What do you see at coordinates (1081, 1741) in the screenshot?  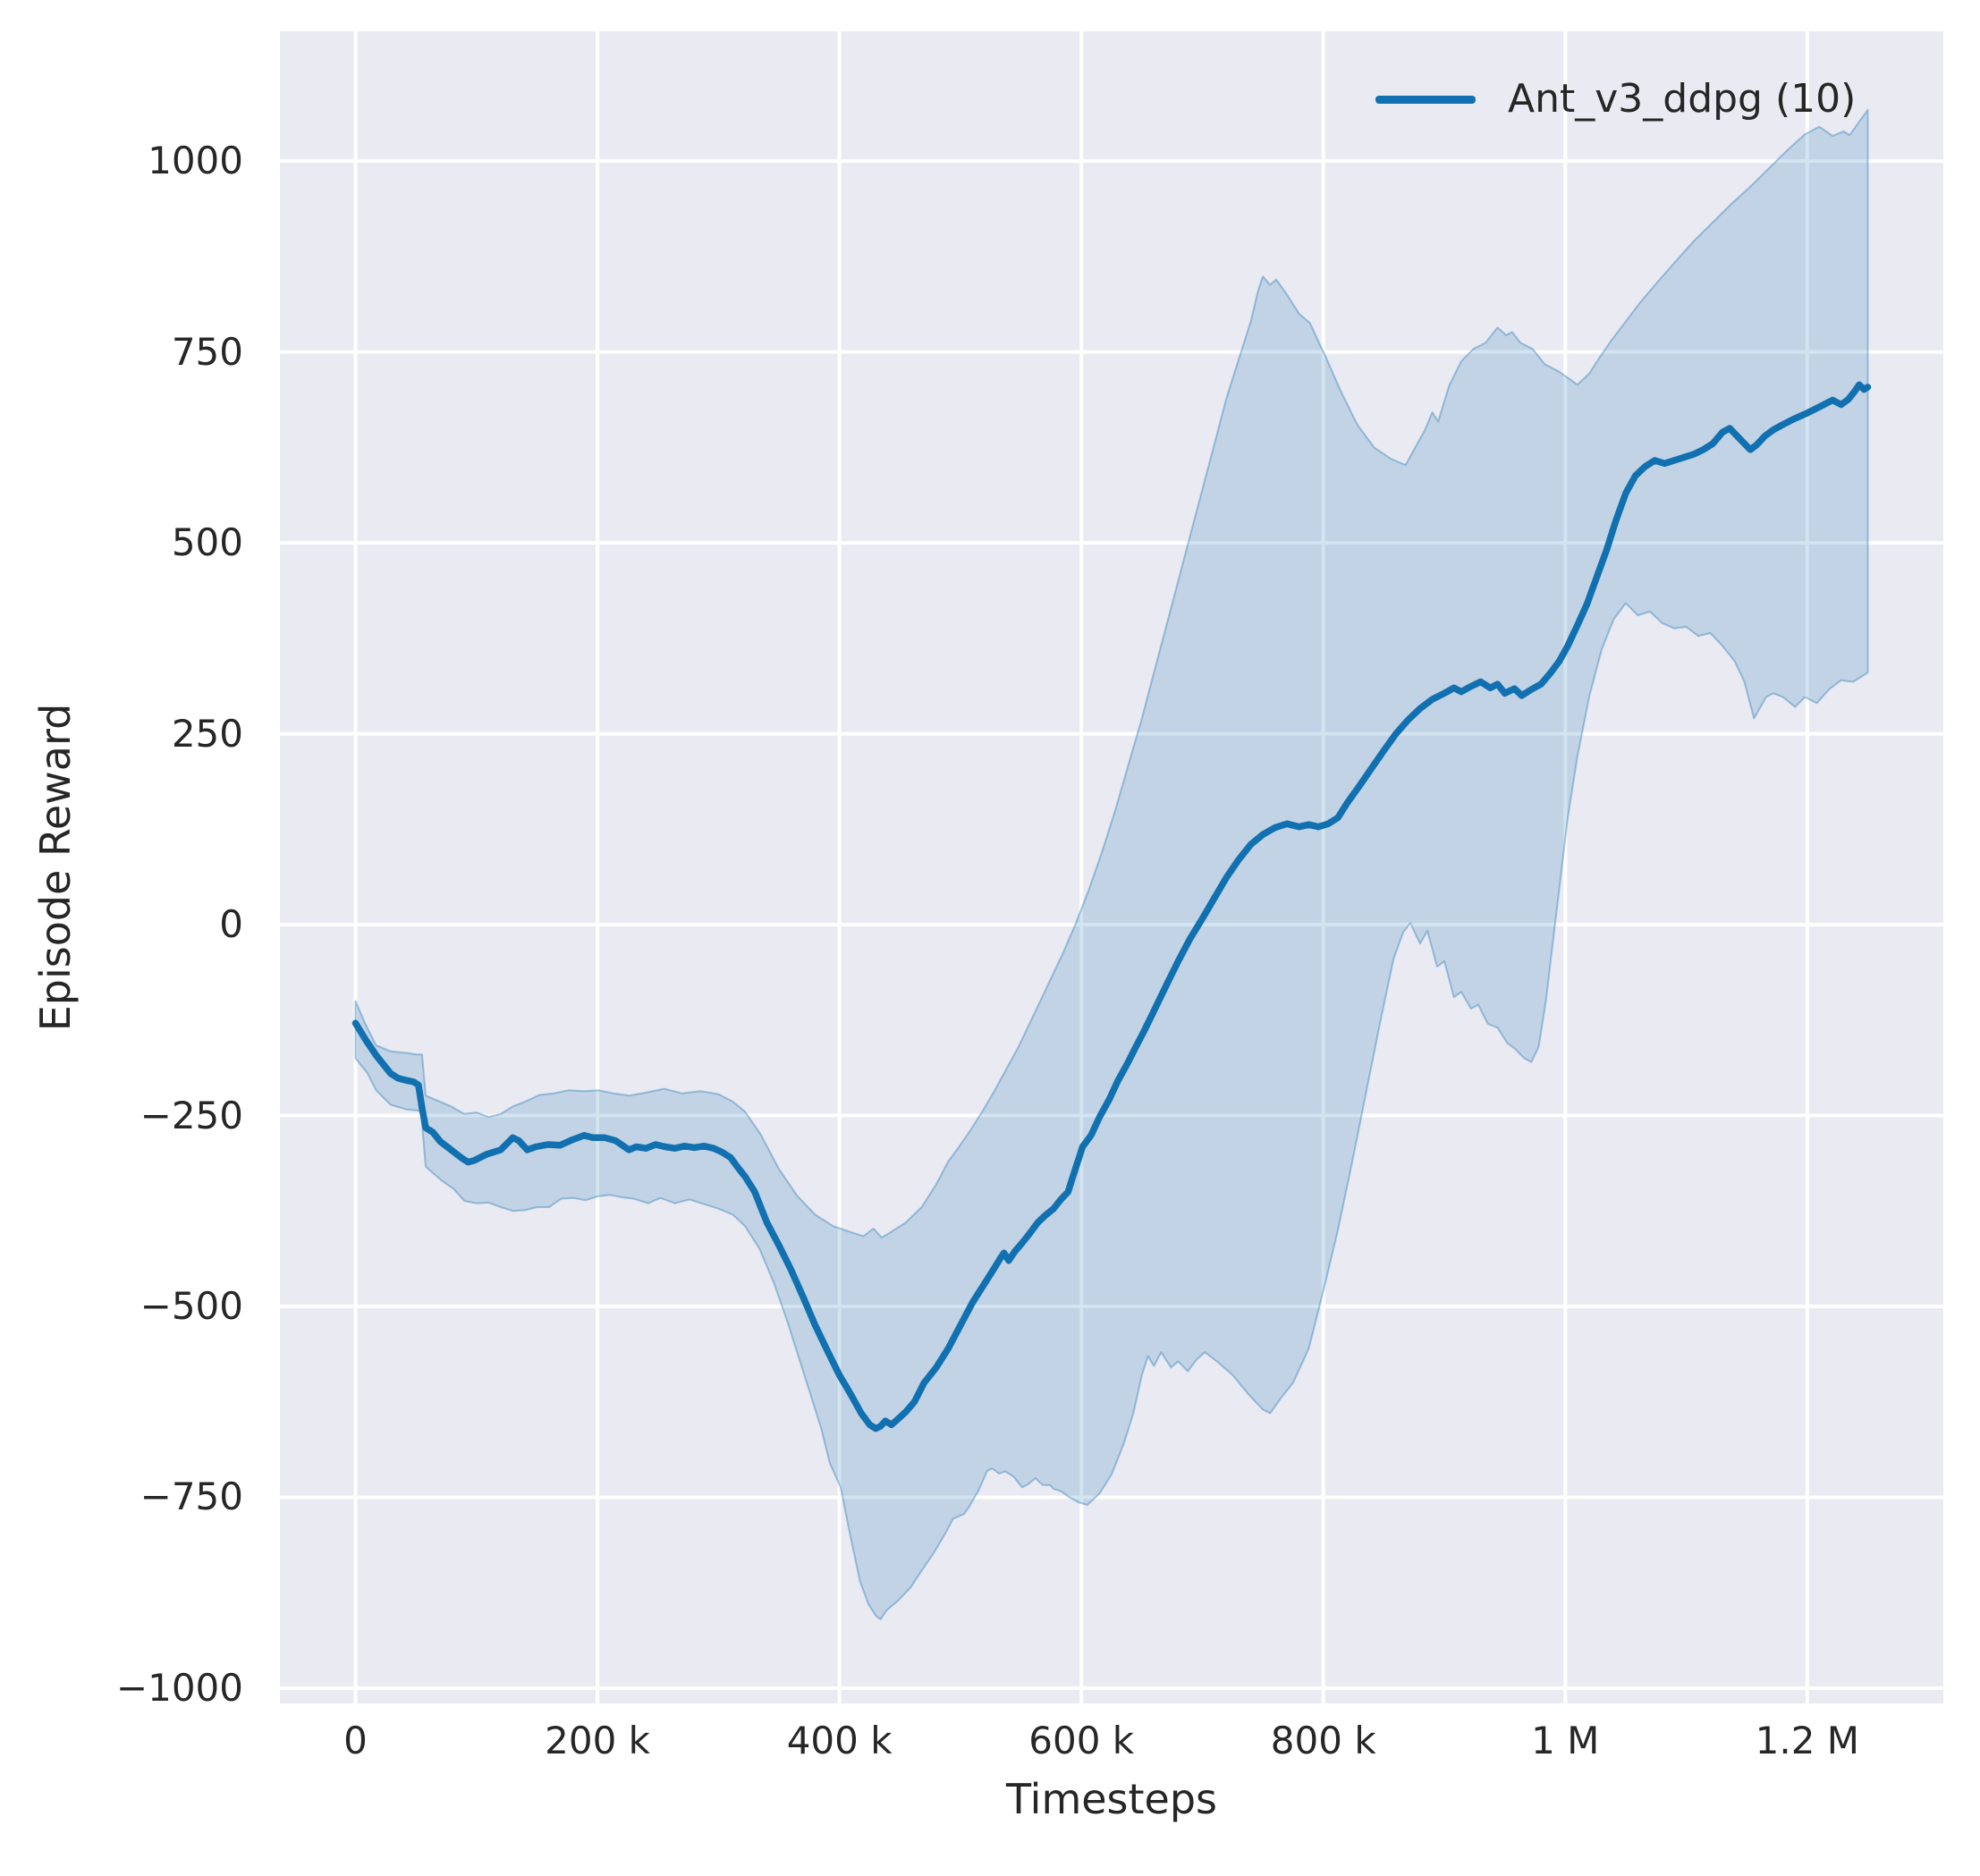 I see `x-tick-label: 600 k` at bounding box center [1081, 1741].